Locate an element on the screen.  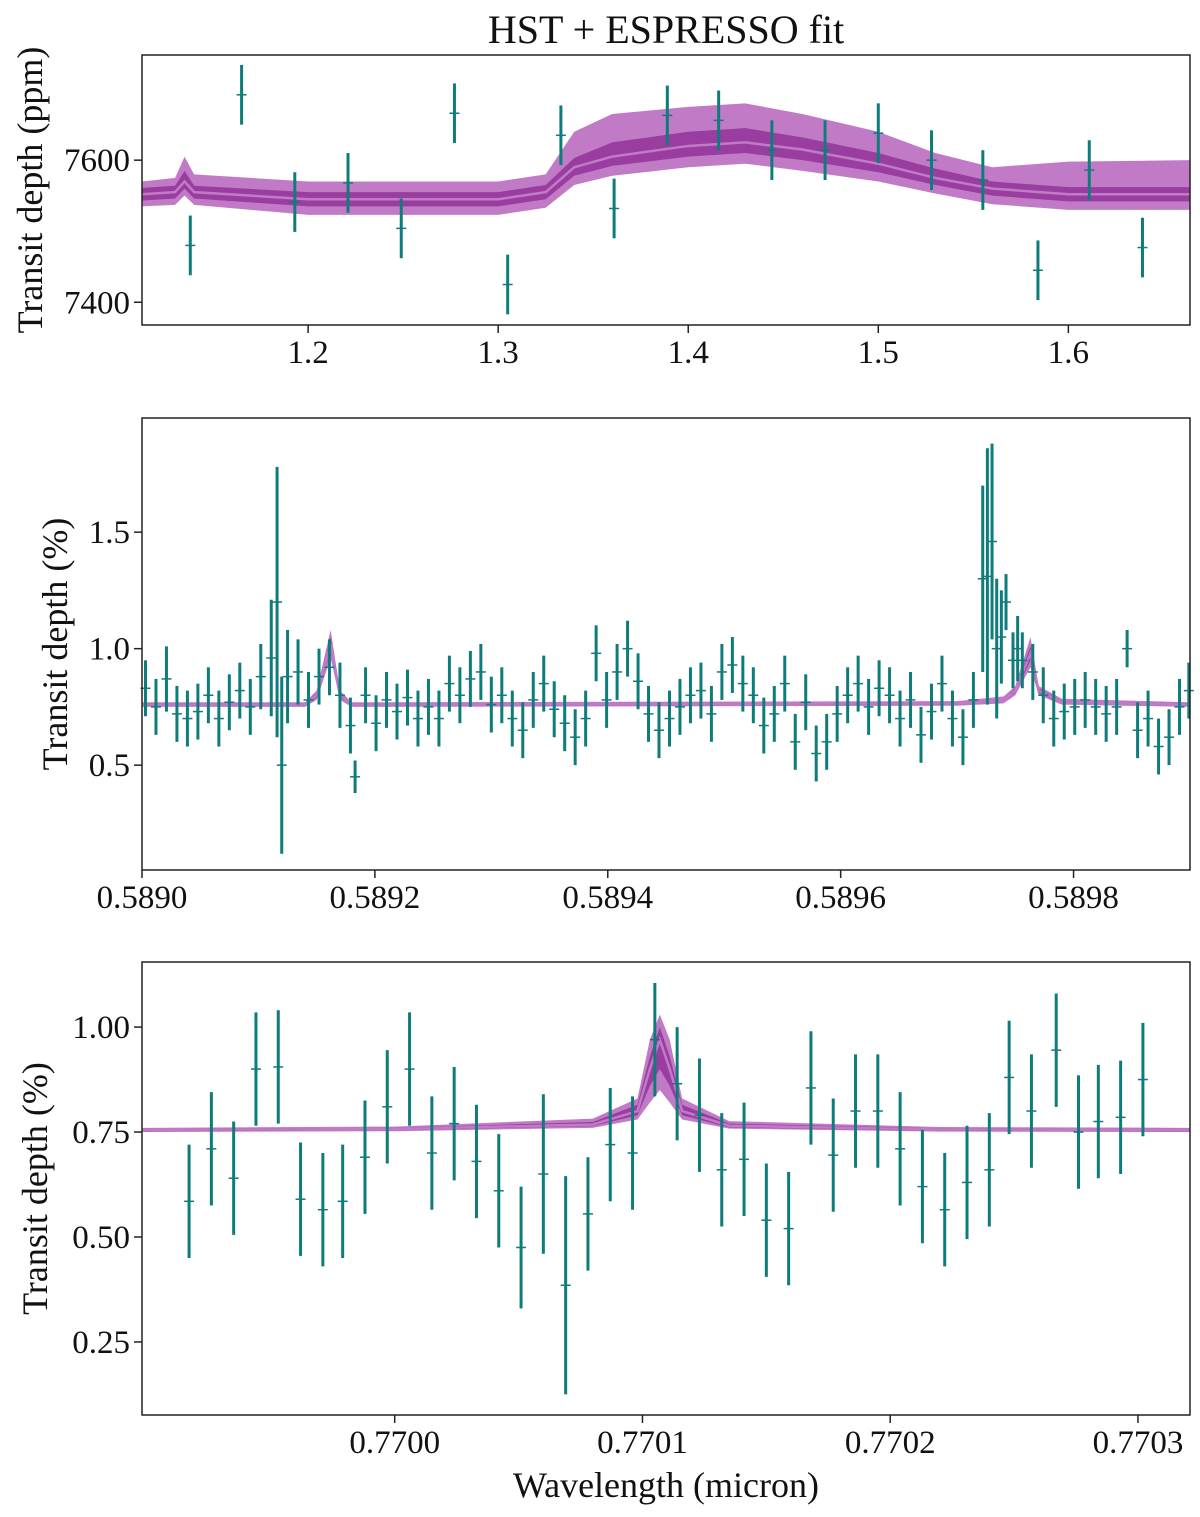
x-tick-label: 0.7700 is located at coordinates (394, 1443).